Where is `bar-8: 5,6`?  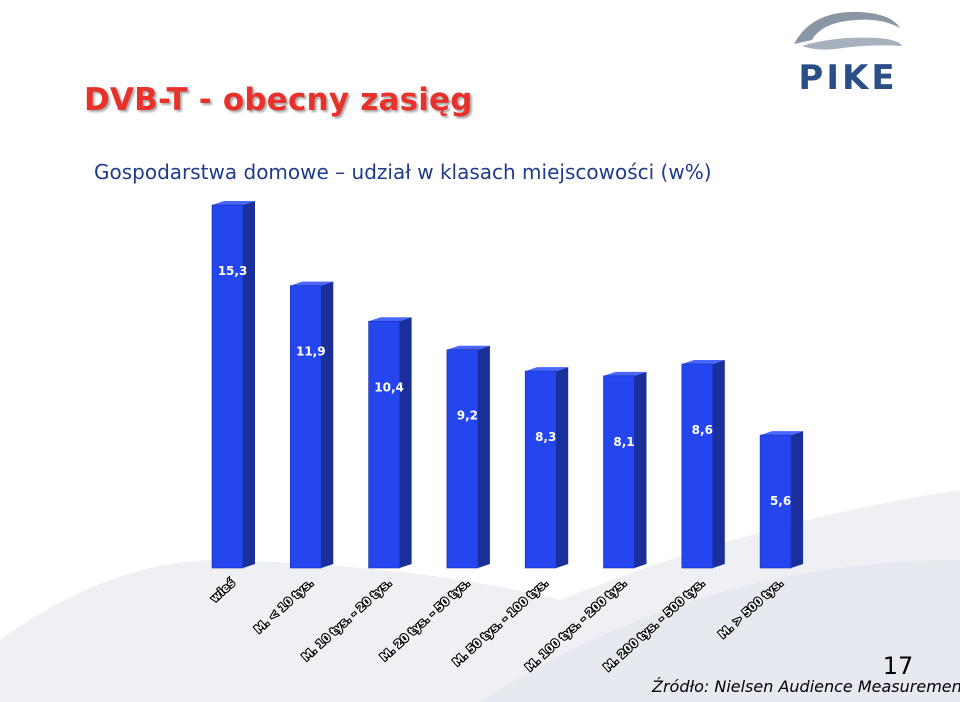 bar-8: 5,6 is located at coordinates (781, 500).